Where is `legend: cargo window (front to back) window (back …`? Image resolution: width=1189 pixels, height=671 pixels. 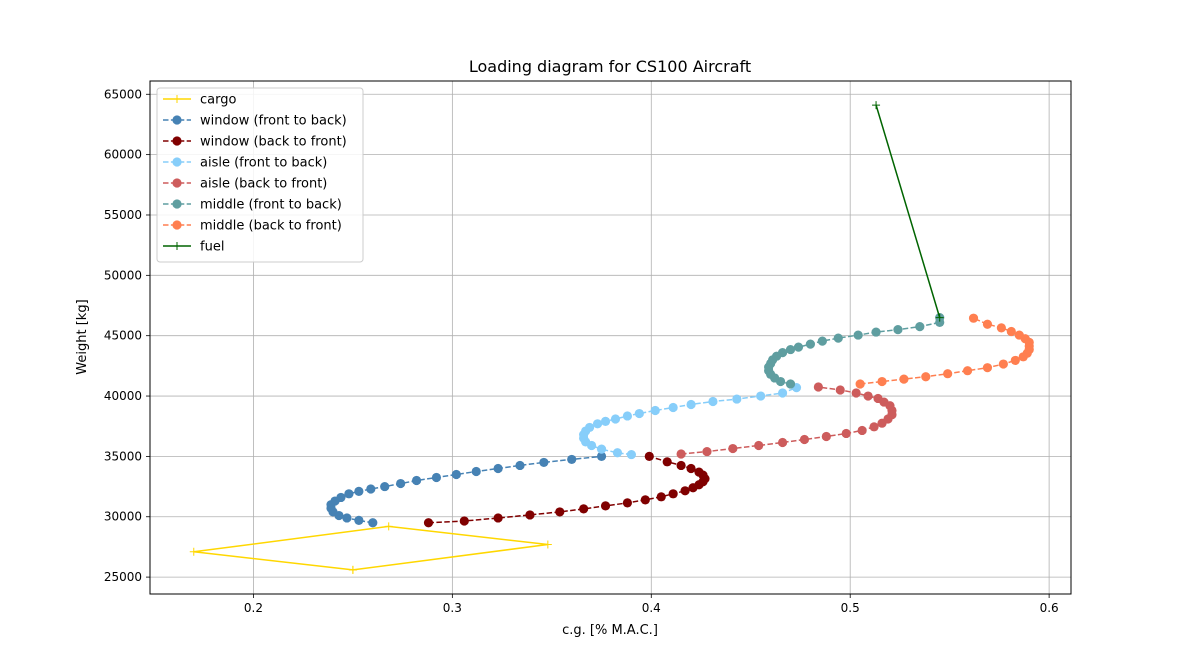 legend: cargo window (front to back) window (back … is located at coordinates (260, 175).